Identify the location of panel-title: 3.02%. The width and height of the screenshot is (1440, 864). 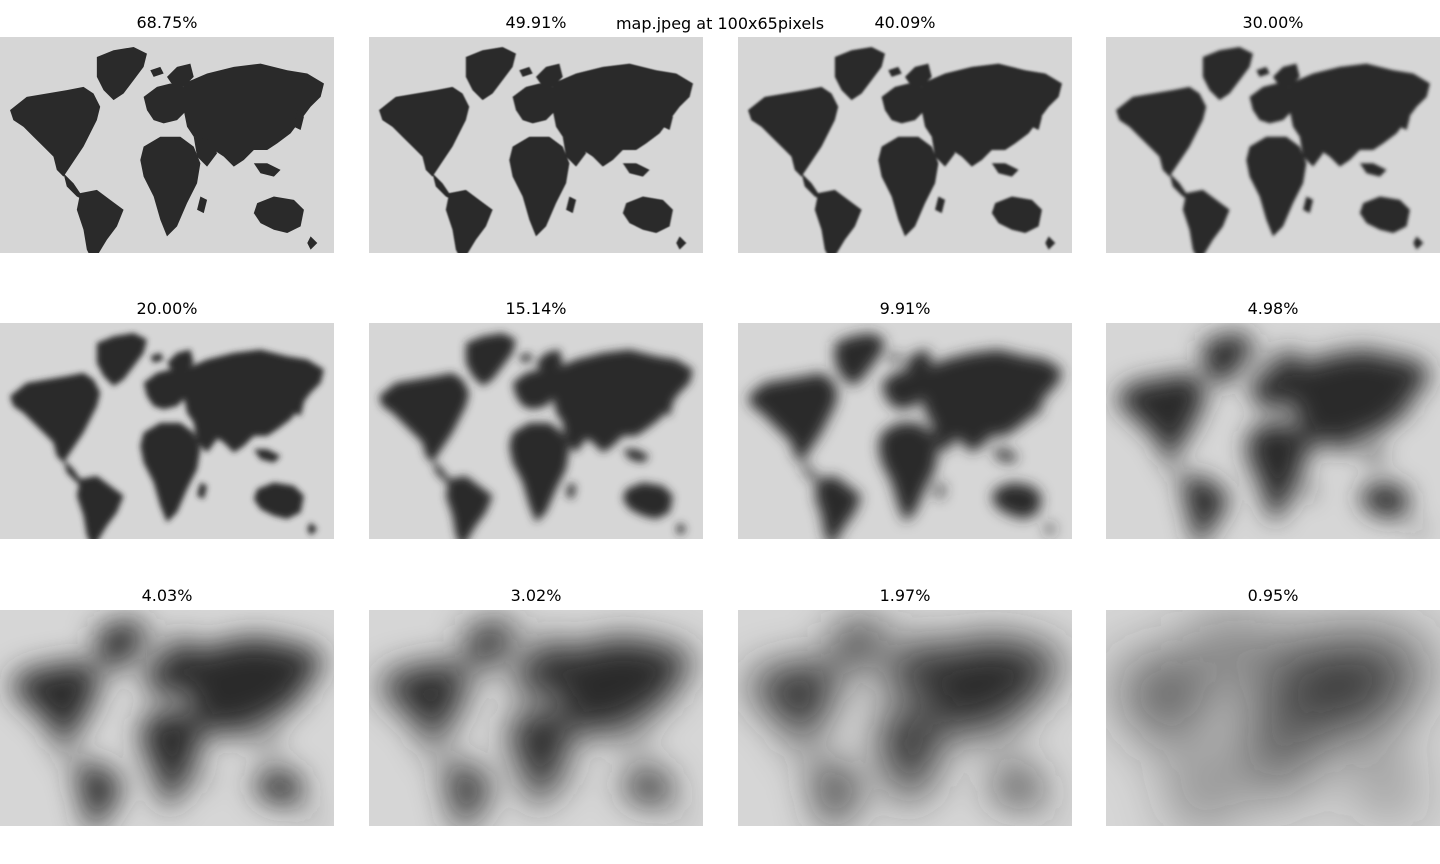
(536, 595).